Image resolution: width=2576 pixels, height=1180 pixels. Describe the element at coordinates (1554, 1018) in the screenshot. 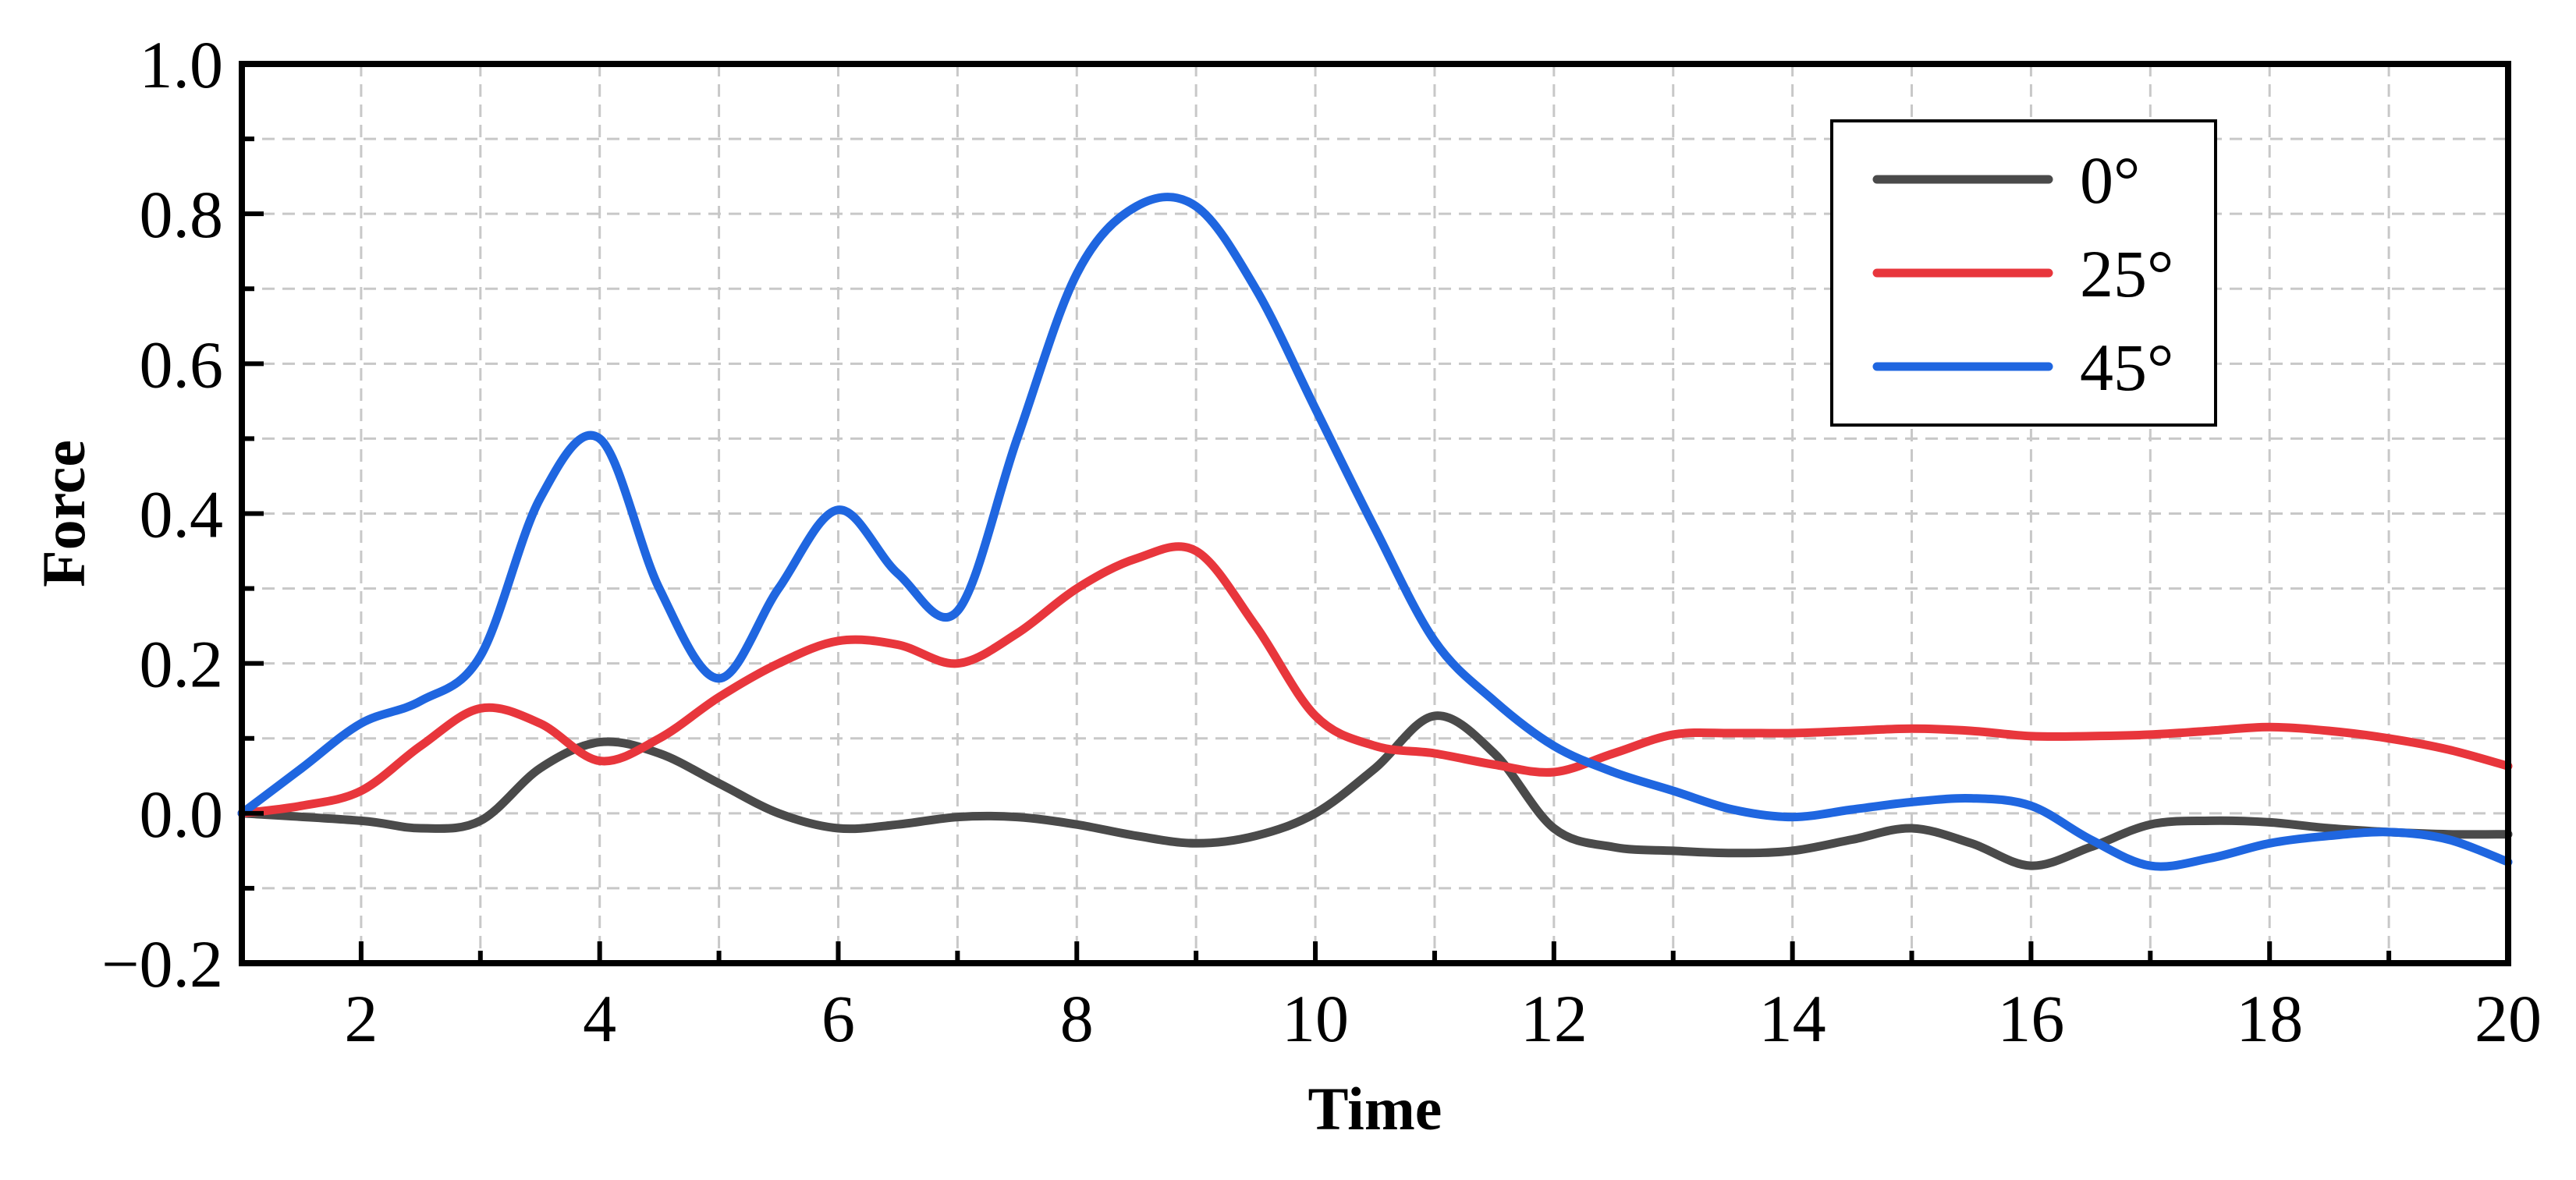

I see `x-tick-label: 12` at that location.